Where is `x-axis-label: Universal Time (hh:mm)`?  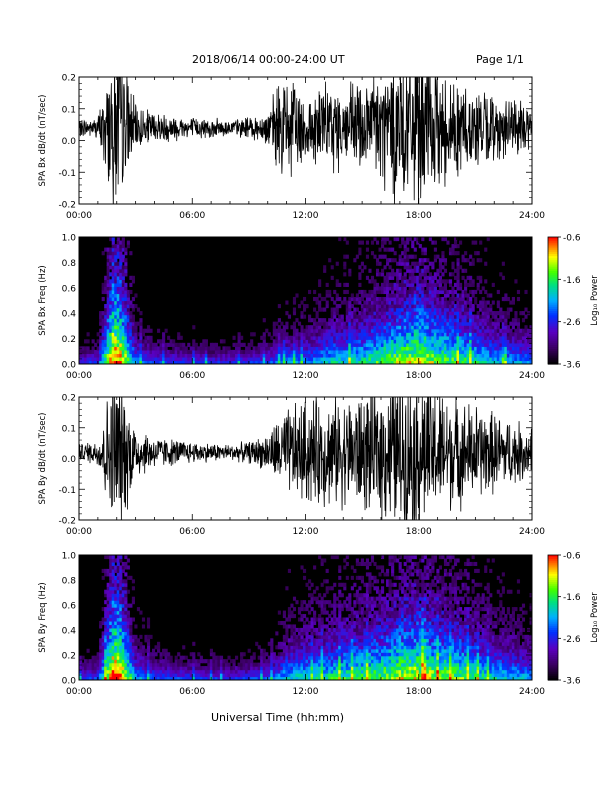
x-axis-label: Universal Time (hh:mm) is located at coordinates (277, 717).